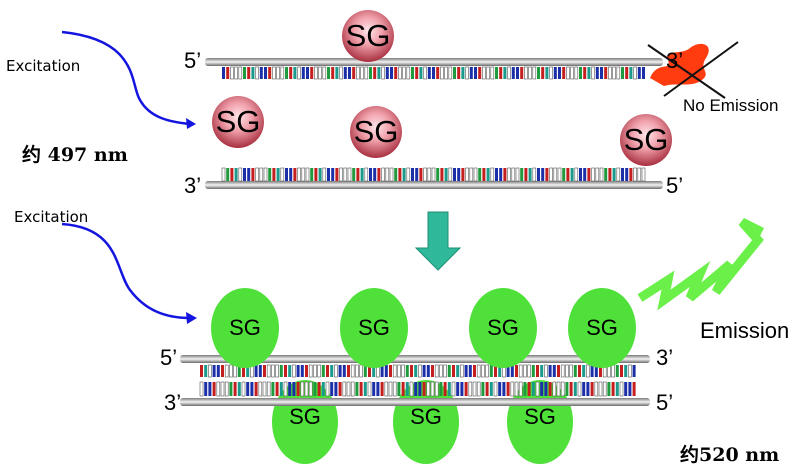  Describe the element at coordinates (126, 78) in the screenshot. I see `curved-arrow-icon` at that location.